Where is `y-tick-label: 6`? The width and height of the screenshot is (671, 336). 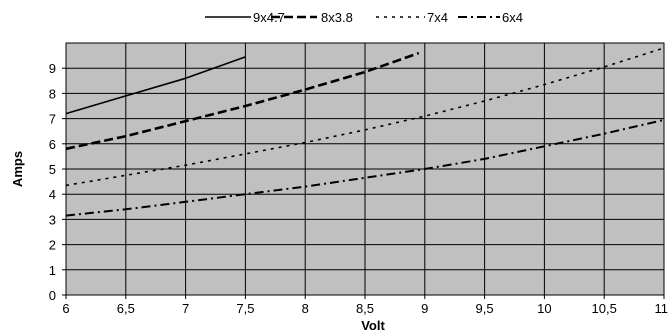
y-tick-label: 6 is located at coordinates (52, 144).